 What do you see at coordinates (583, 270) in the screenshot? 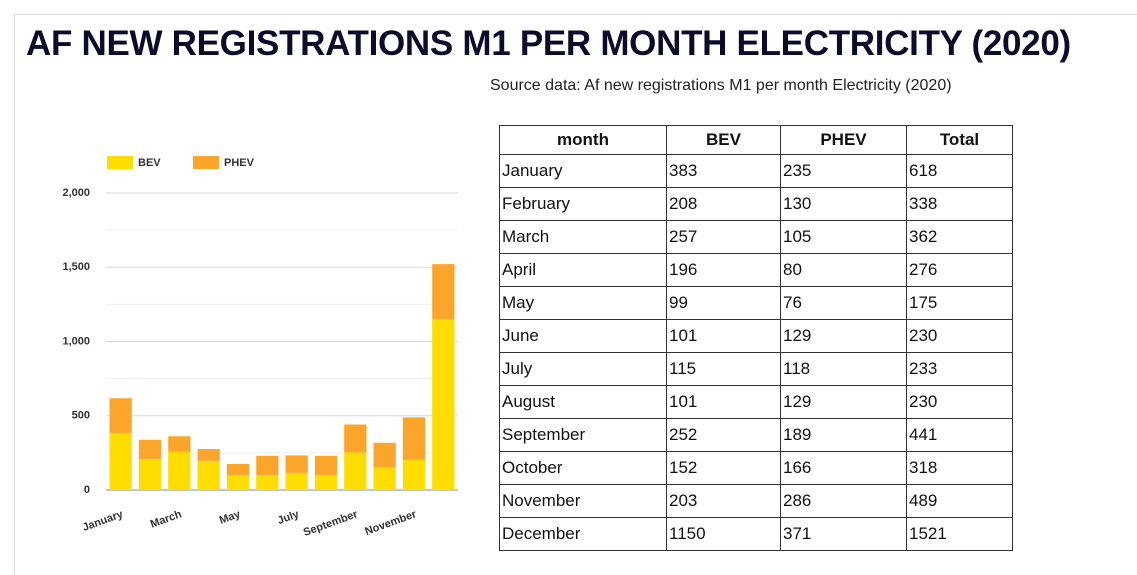
I see `table-cell: April` at bounding box center [583, 270].